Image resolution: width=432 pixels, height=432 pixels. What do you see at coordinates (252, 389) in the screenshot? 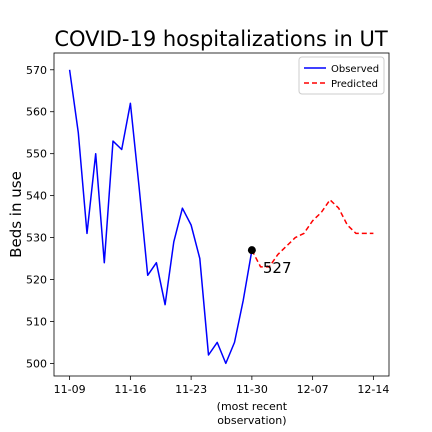
I see `x-tick-label: 11-30` at bounding box center [252, 389].